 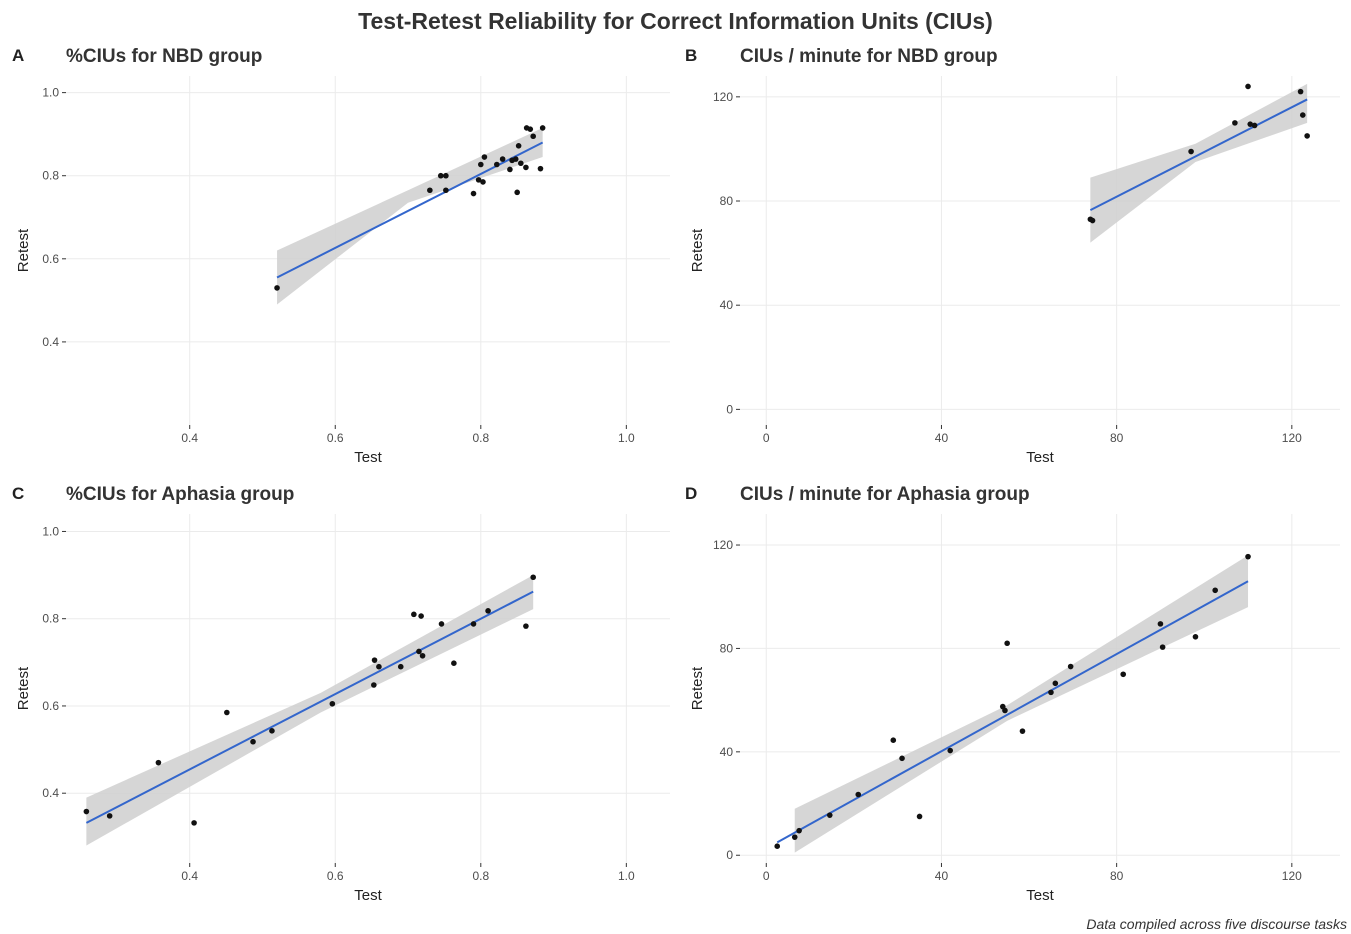 What do you see at coordinates (480, 876) in the screenshot?
I see `x-tick-label: 0.8` at bounding box center [480, 876].